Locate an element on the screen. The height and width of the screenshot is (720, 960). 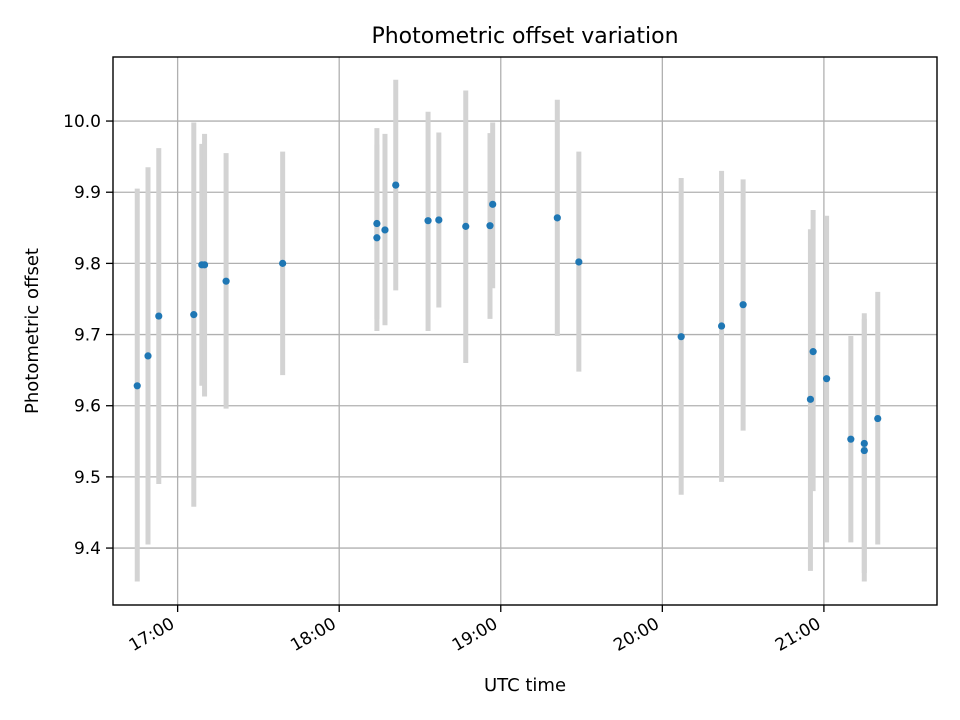
x-tick-label-4: 21:00 is located at coordinates (798, 635).